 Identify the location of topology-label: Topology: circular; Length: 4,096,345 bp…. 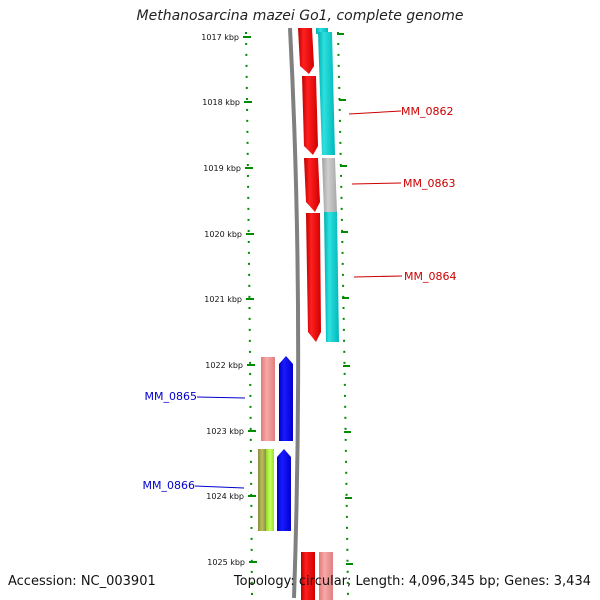
(412, 581).